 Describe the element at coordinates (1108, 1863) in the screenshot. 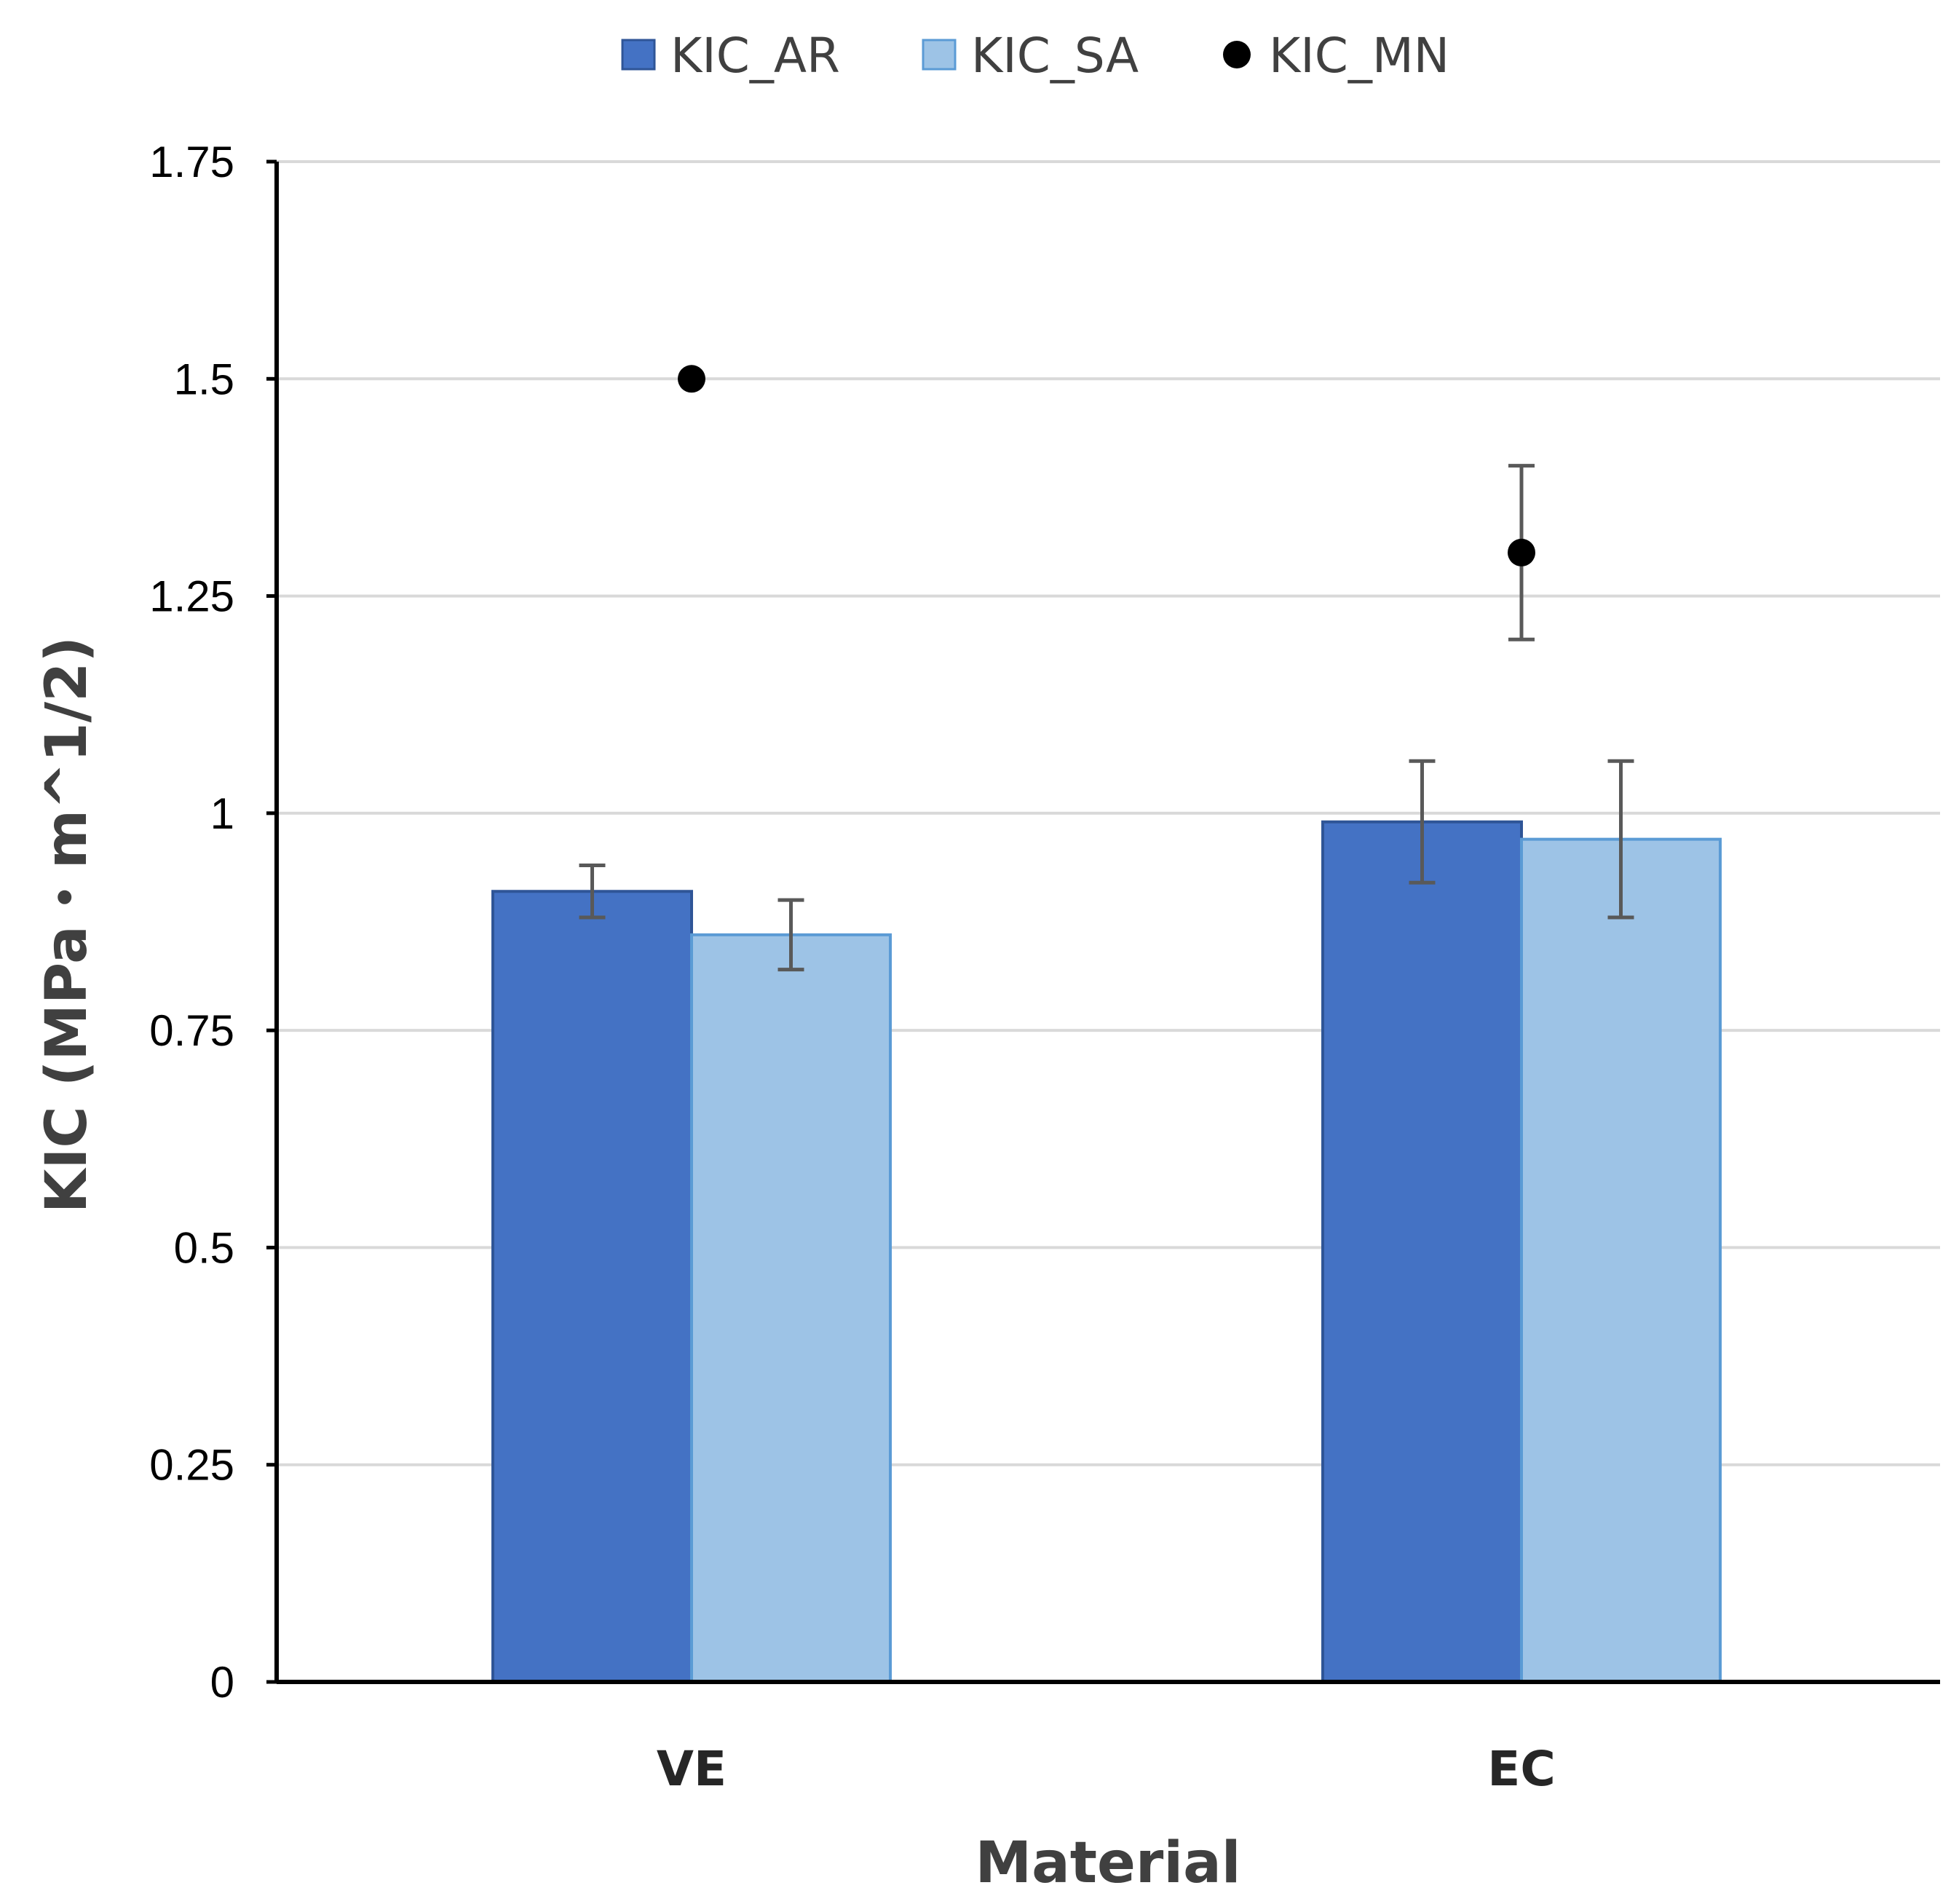

I see `x-axis-title: Material` at that location.